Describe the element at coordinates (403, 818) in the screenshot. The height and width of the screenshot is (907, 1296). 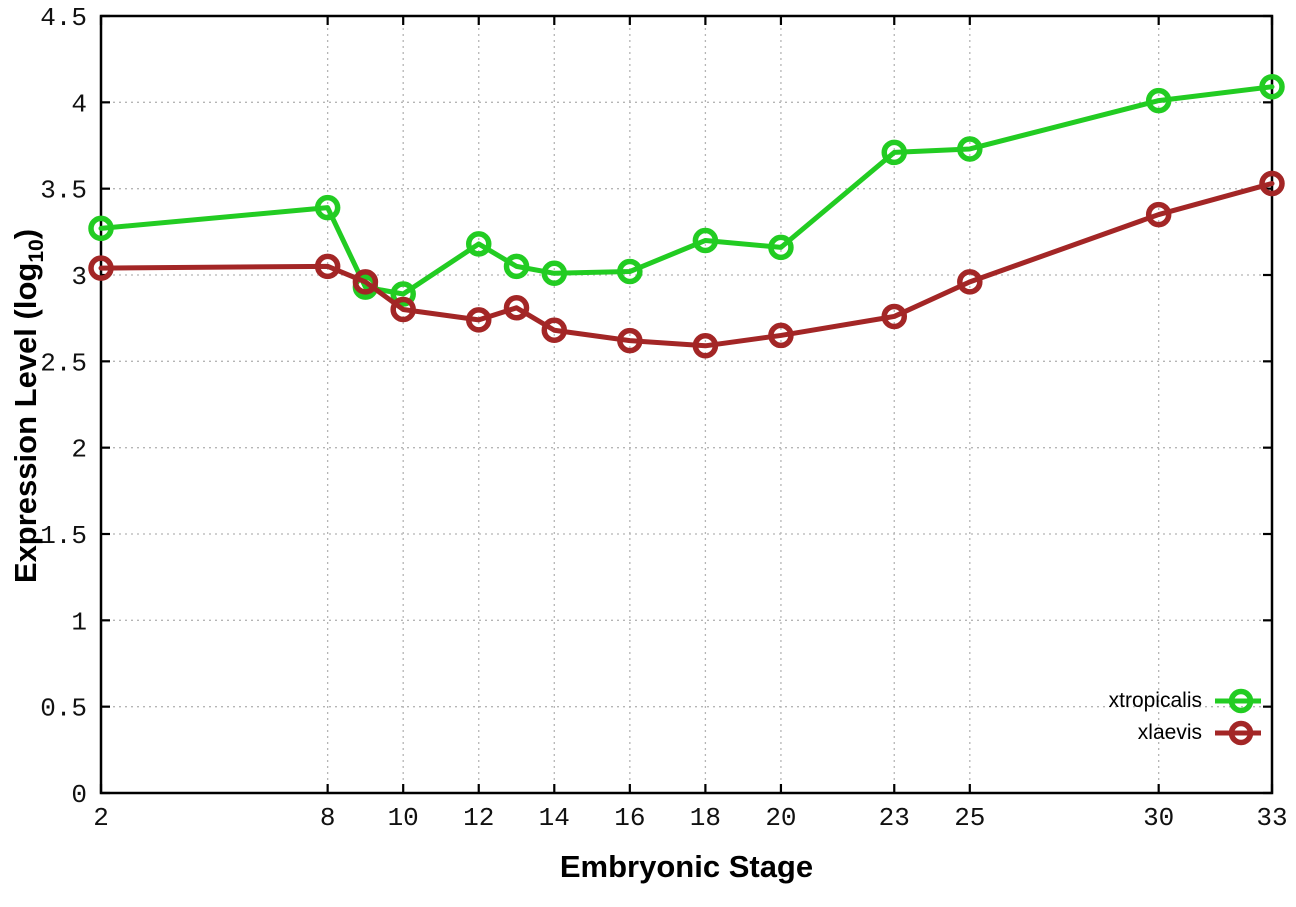
I see `svg-text: 10` at that location.